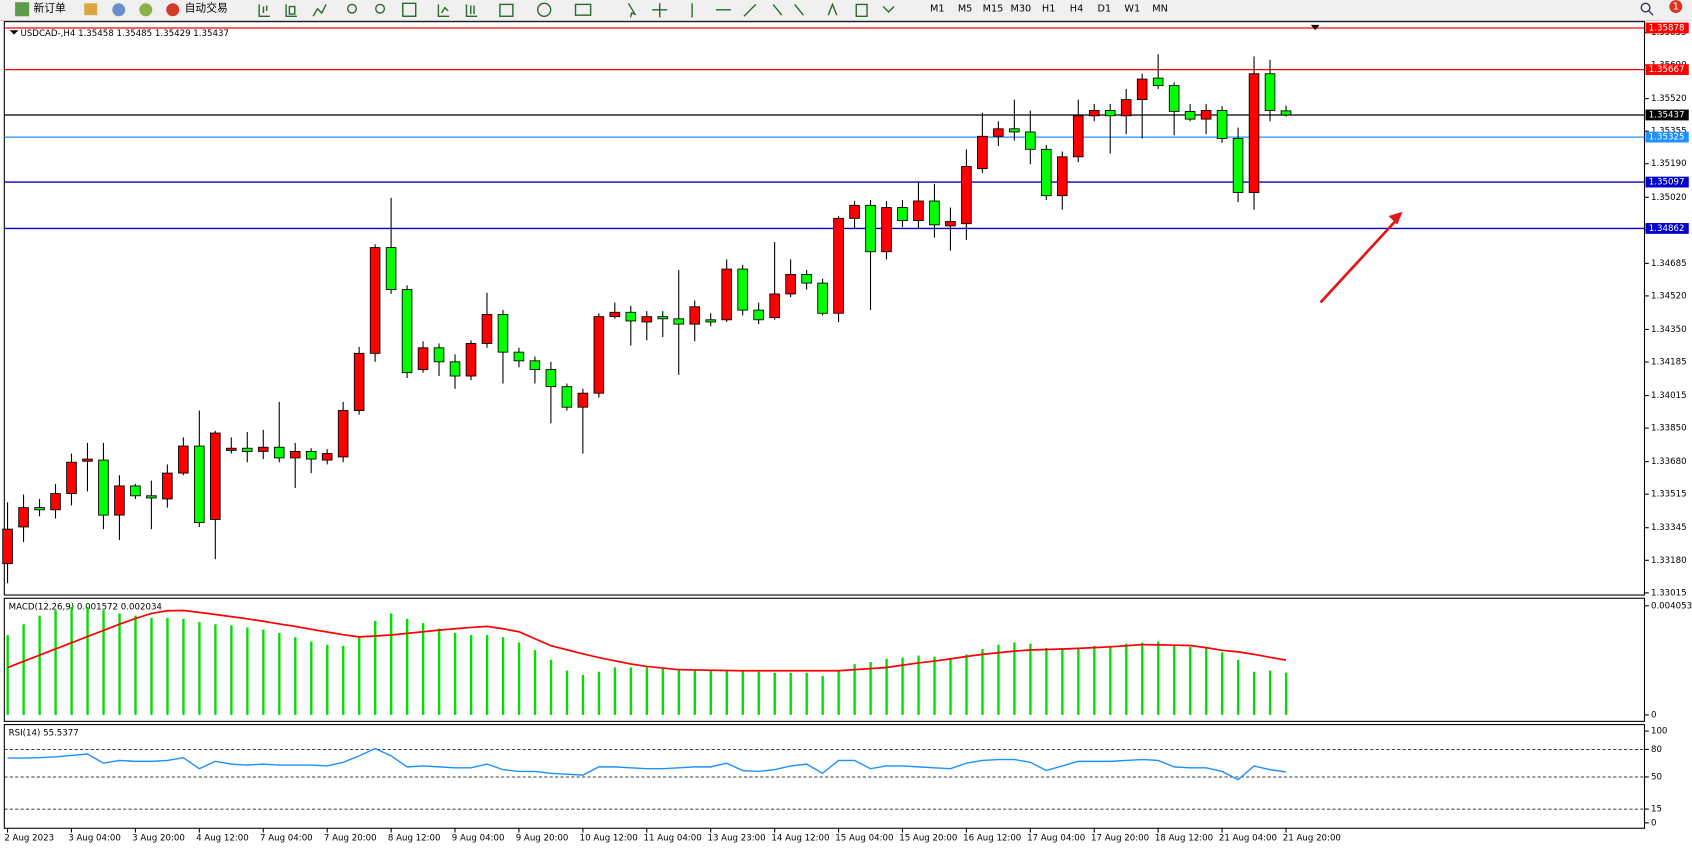 The height and width of the screenshot is (851, 1692). What do you see at coordinates (1667, 115) in the screenshot?
I see `price-label: 1.35437` at bounding box center [1667, 115].